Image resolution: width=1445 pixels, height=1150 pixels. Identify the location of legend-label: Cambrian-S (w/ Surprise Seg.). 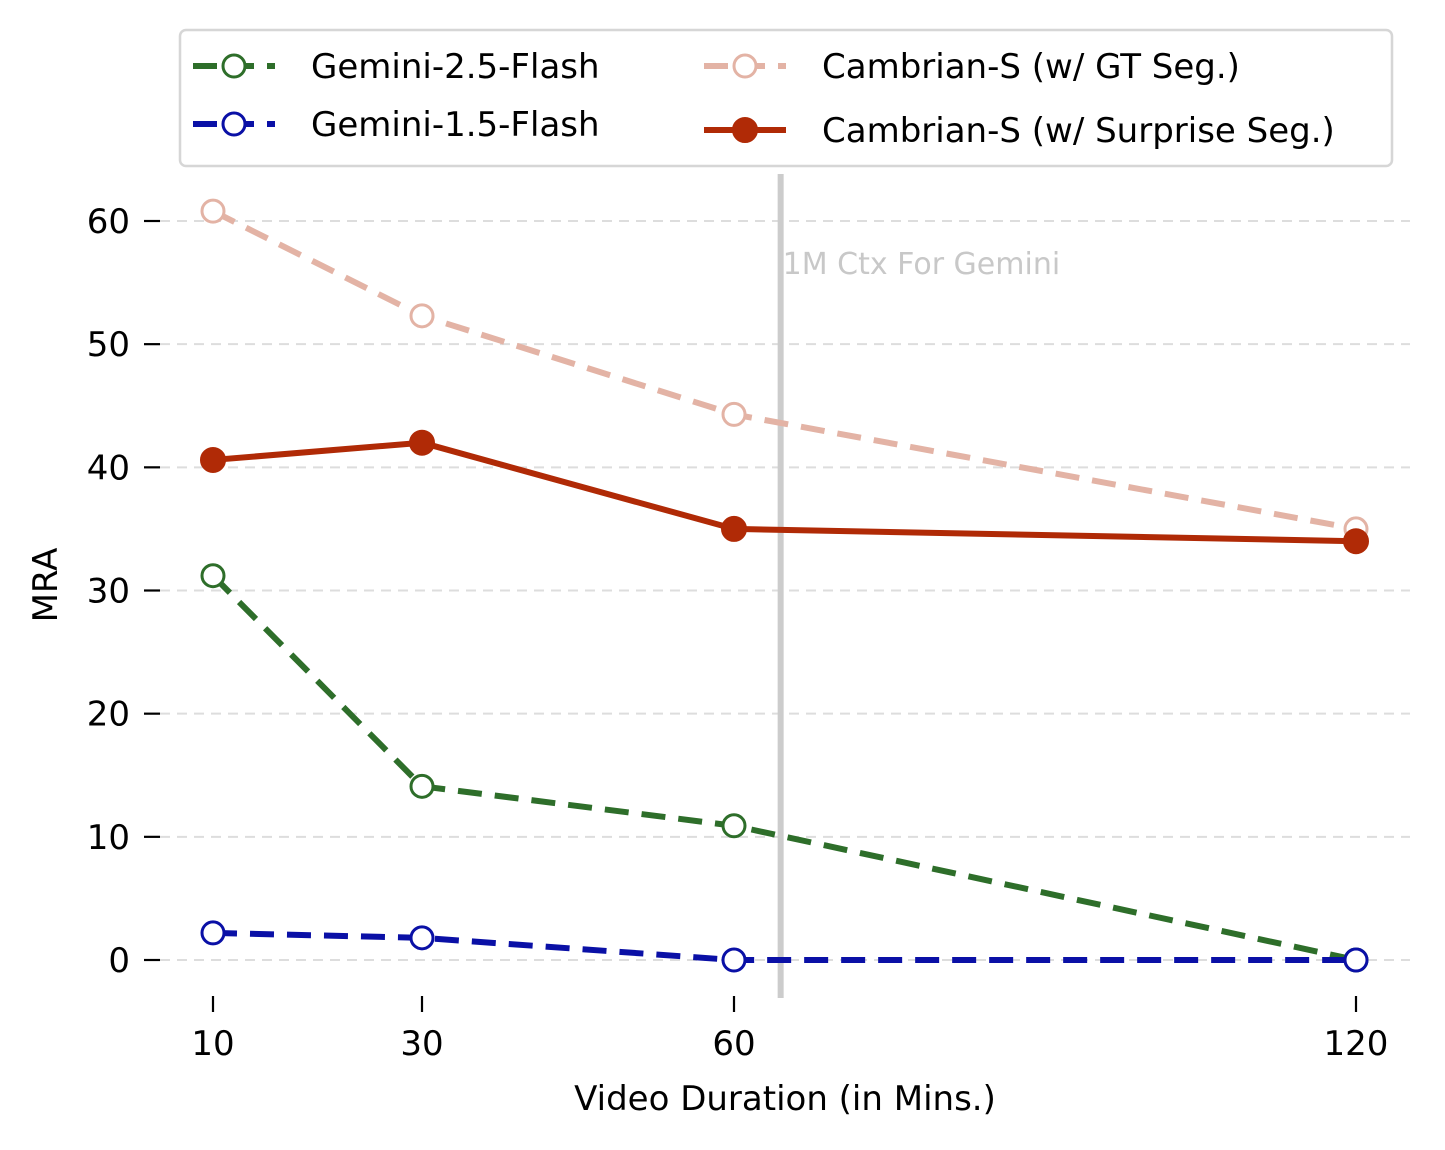
(1078, 131).